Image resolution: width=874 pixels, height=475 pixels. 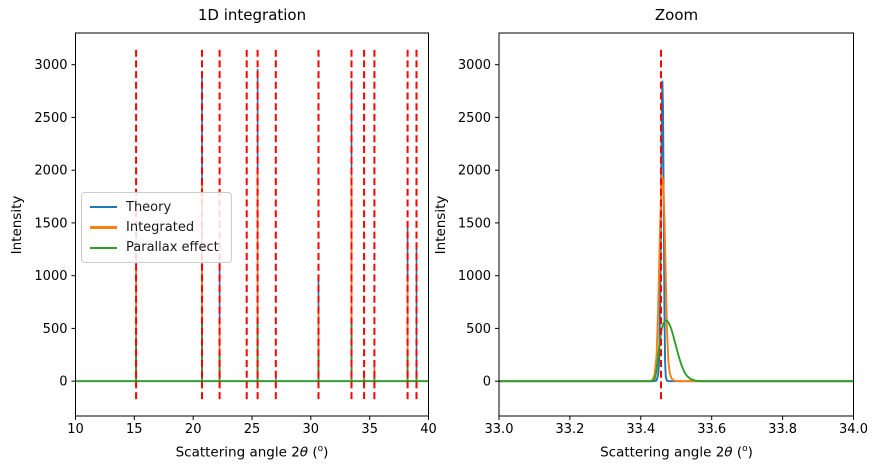 What do you see at coordinates (428, 429) in the screenshot?
I see `x-tick-label: 40` at bounding box center [428, 429].